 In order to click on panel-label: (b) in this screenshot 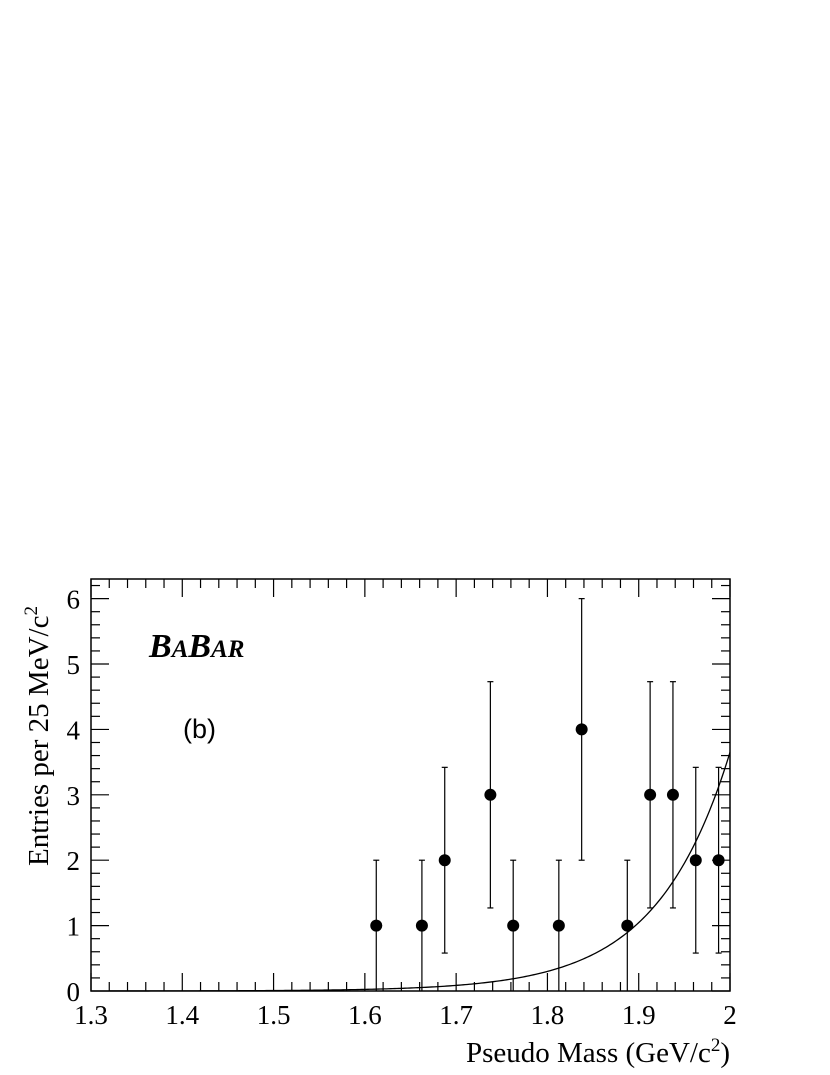, I will do `click(199, 729)`.